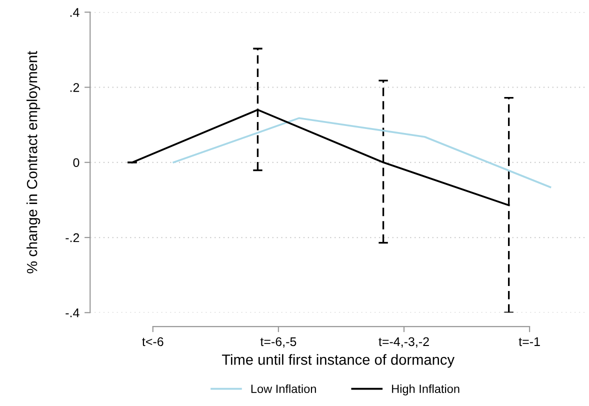  I want to click on legend-label: Low Inflation, so click(283, 389).